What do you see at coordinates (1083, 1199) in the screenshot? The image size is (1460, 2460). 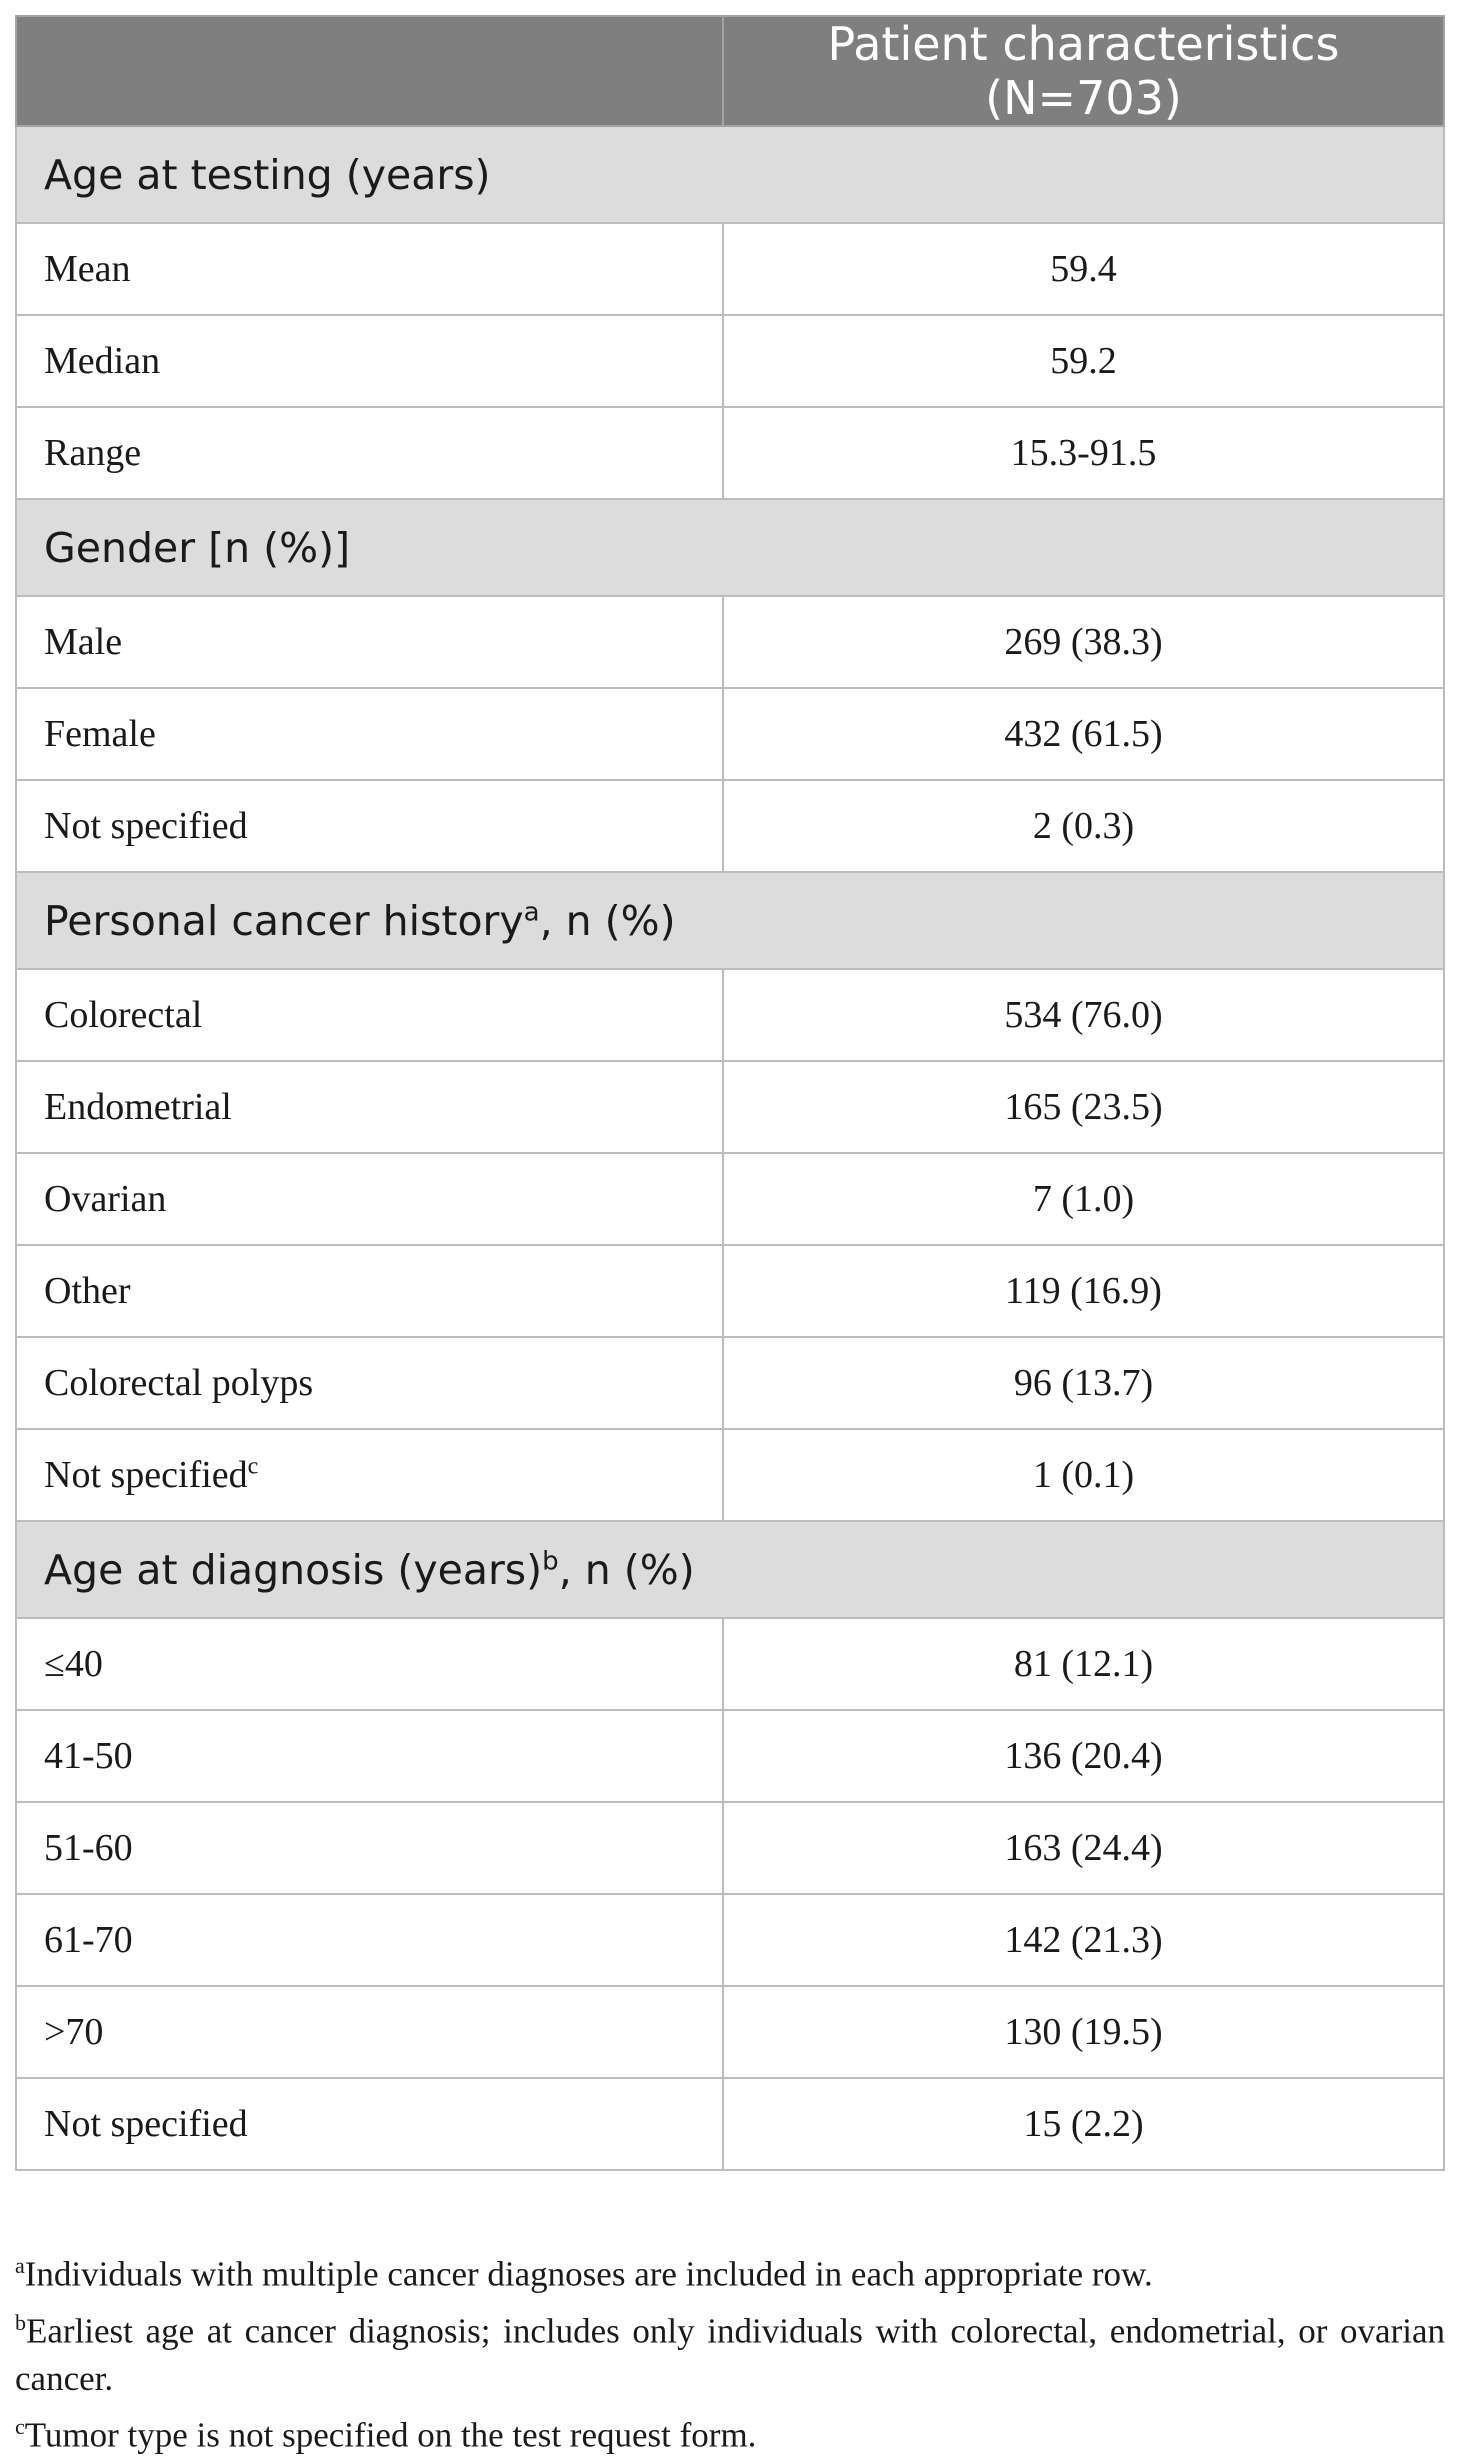 I see `row-value: 7 (1.0)` at bounding box center [1083, 1199].